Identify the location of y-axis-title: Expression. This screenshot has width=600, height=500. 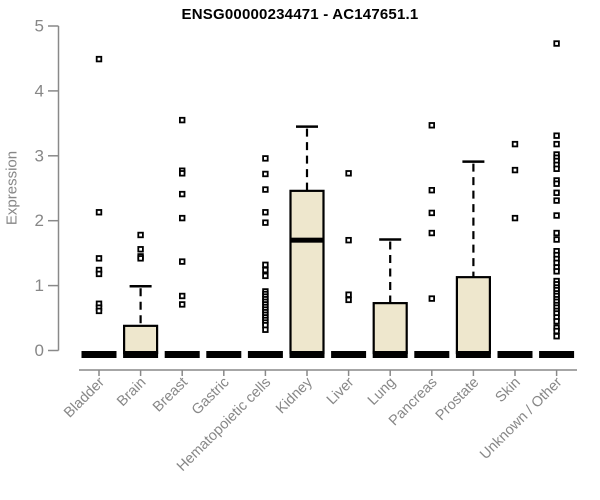
(12, 188).